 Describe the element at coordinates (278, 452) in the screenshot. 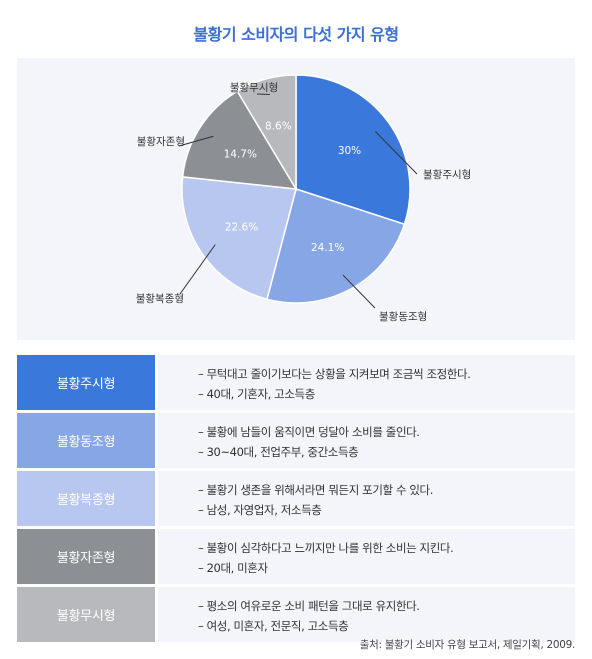

I see `description-line: – 30~40대, 전업주부, 중간소득층` at that location.